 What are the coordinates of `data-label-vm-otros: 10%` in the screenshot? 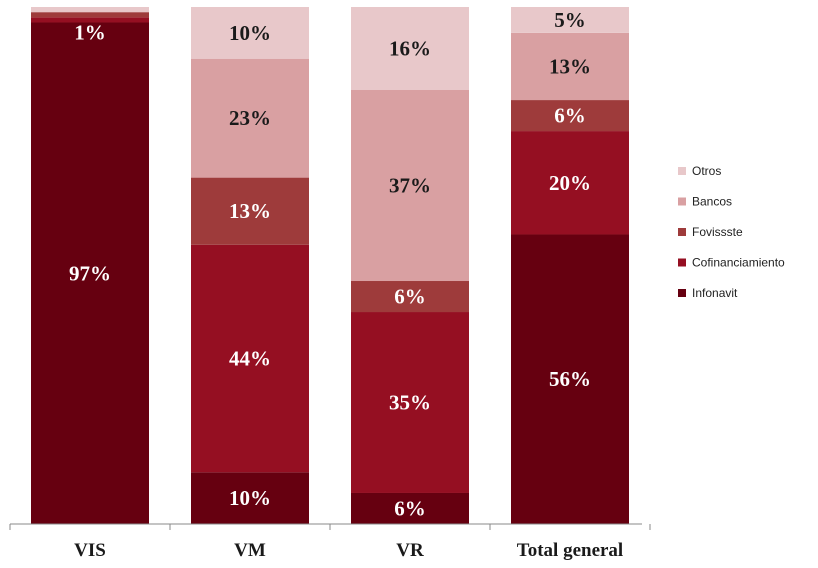 It's located at (250, 33).